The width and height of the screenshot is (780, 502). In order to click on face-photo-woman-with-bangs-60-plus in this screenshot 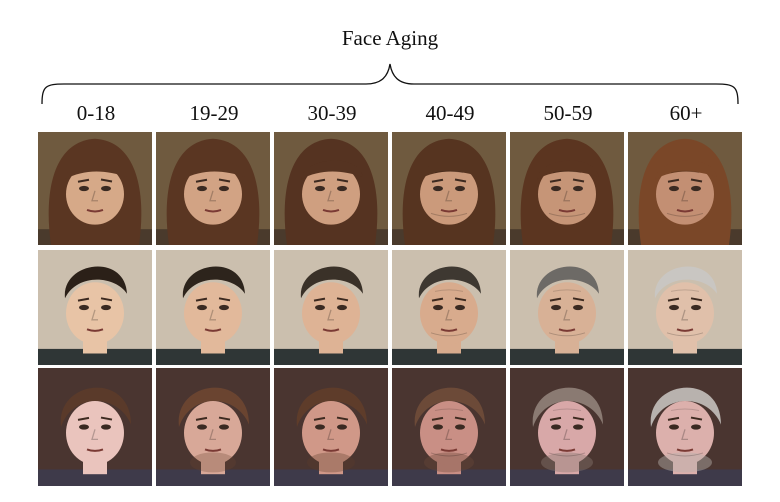, I will do `click(685, 188)`.